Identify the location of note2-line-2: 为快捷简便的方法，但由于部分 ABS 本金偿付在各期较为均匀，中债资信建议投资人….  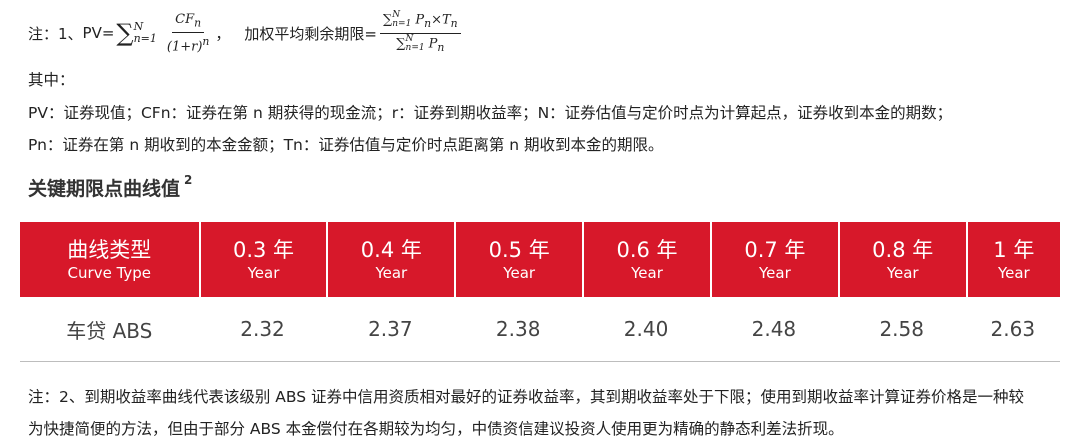
(436, 429).